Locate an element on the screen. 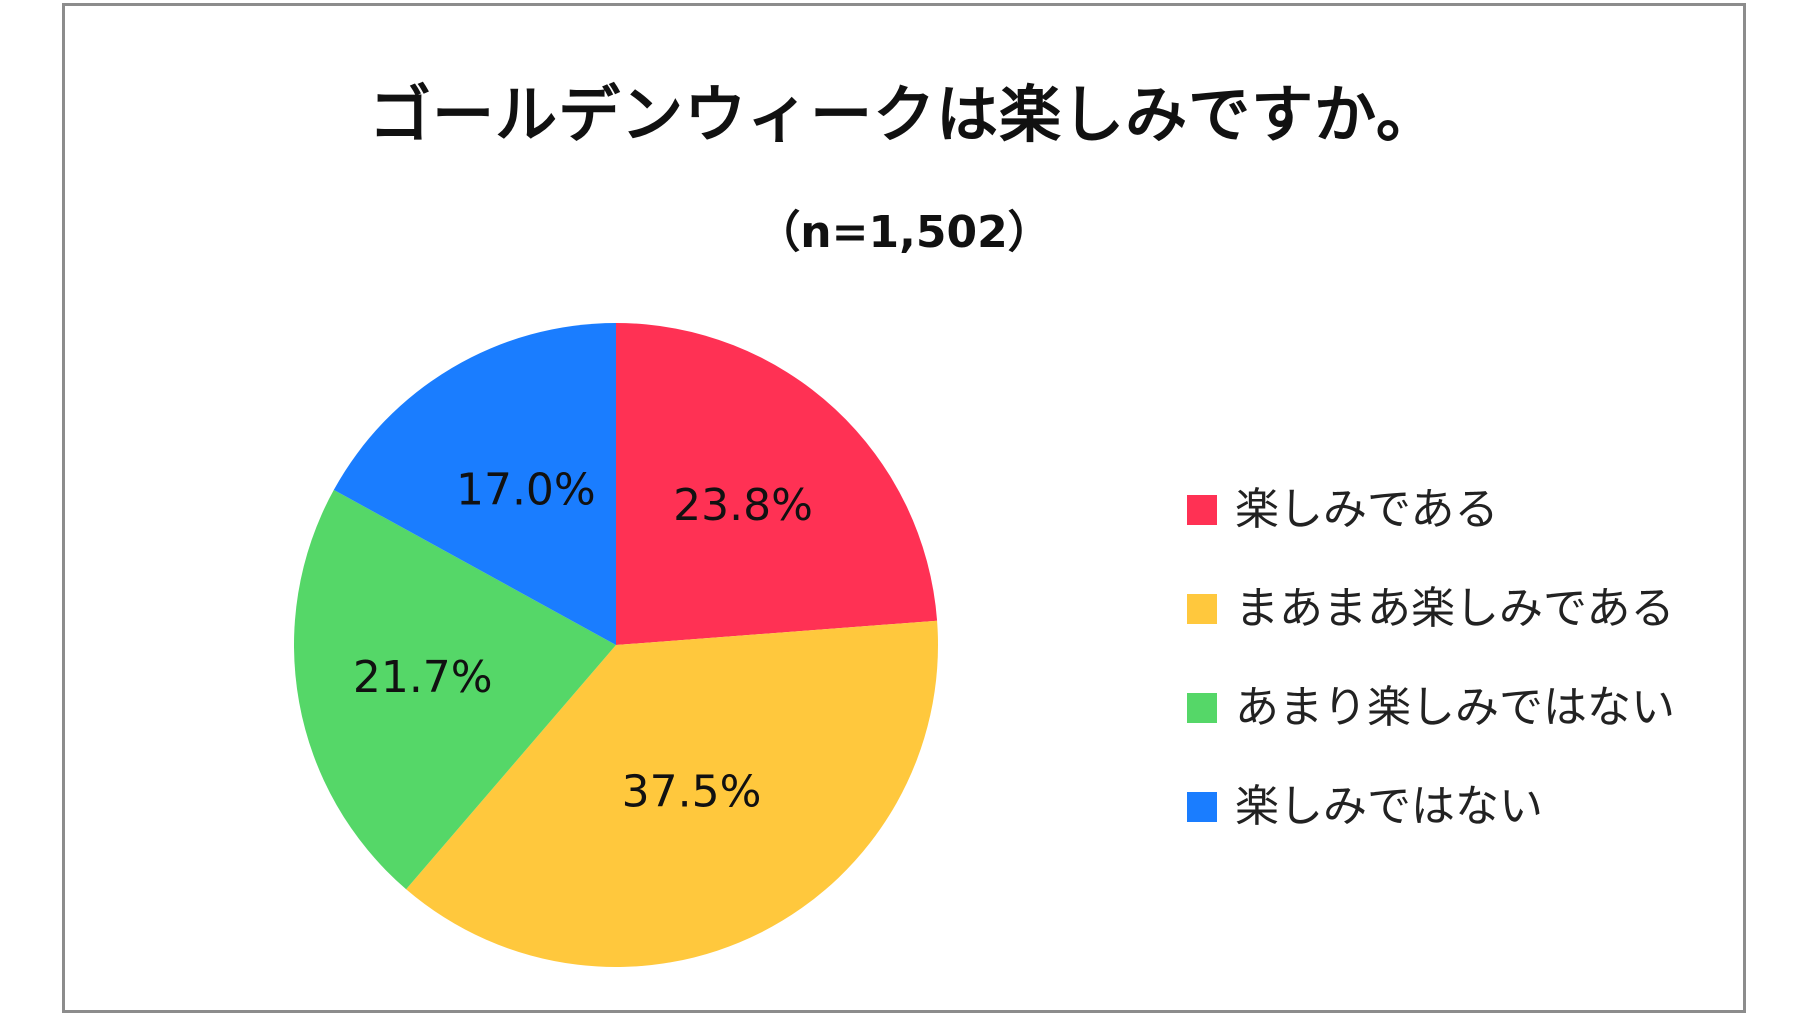 The image size is (1807, 1018). legend-label: 楽しみではない is located at coordinates (1389, 806).